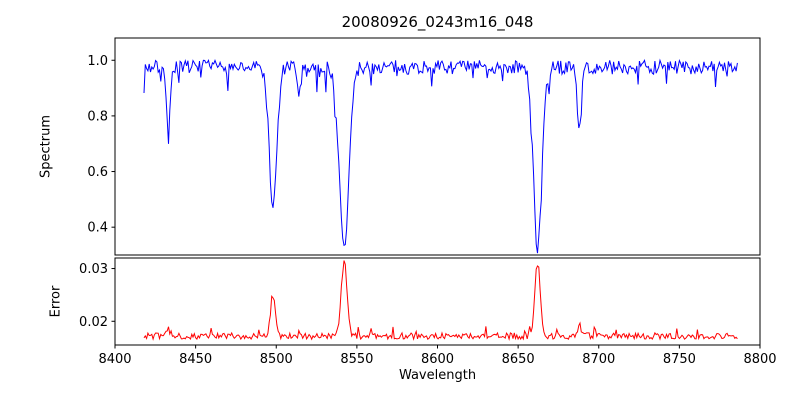 Image resolution: width=800 pixels, height=400 pixels. Describe the element at coordinates (46, 146) in the screenshot. I see `spectrum-axis-label: Spectrum` at that location.